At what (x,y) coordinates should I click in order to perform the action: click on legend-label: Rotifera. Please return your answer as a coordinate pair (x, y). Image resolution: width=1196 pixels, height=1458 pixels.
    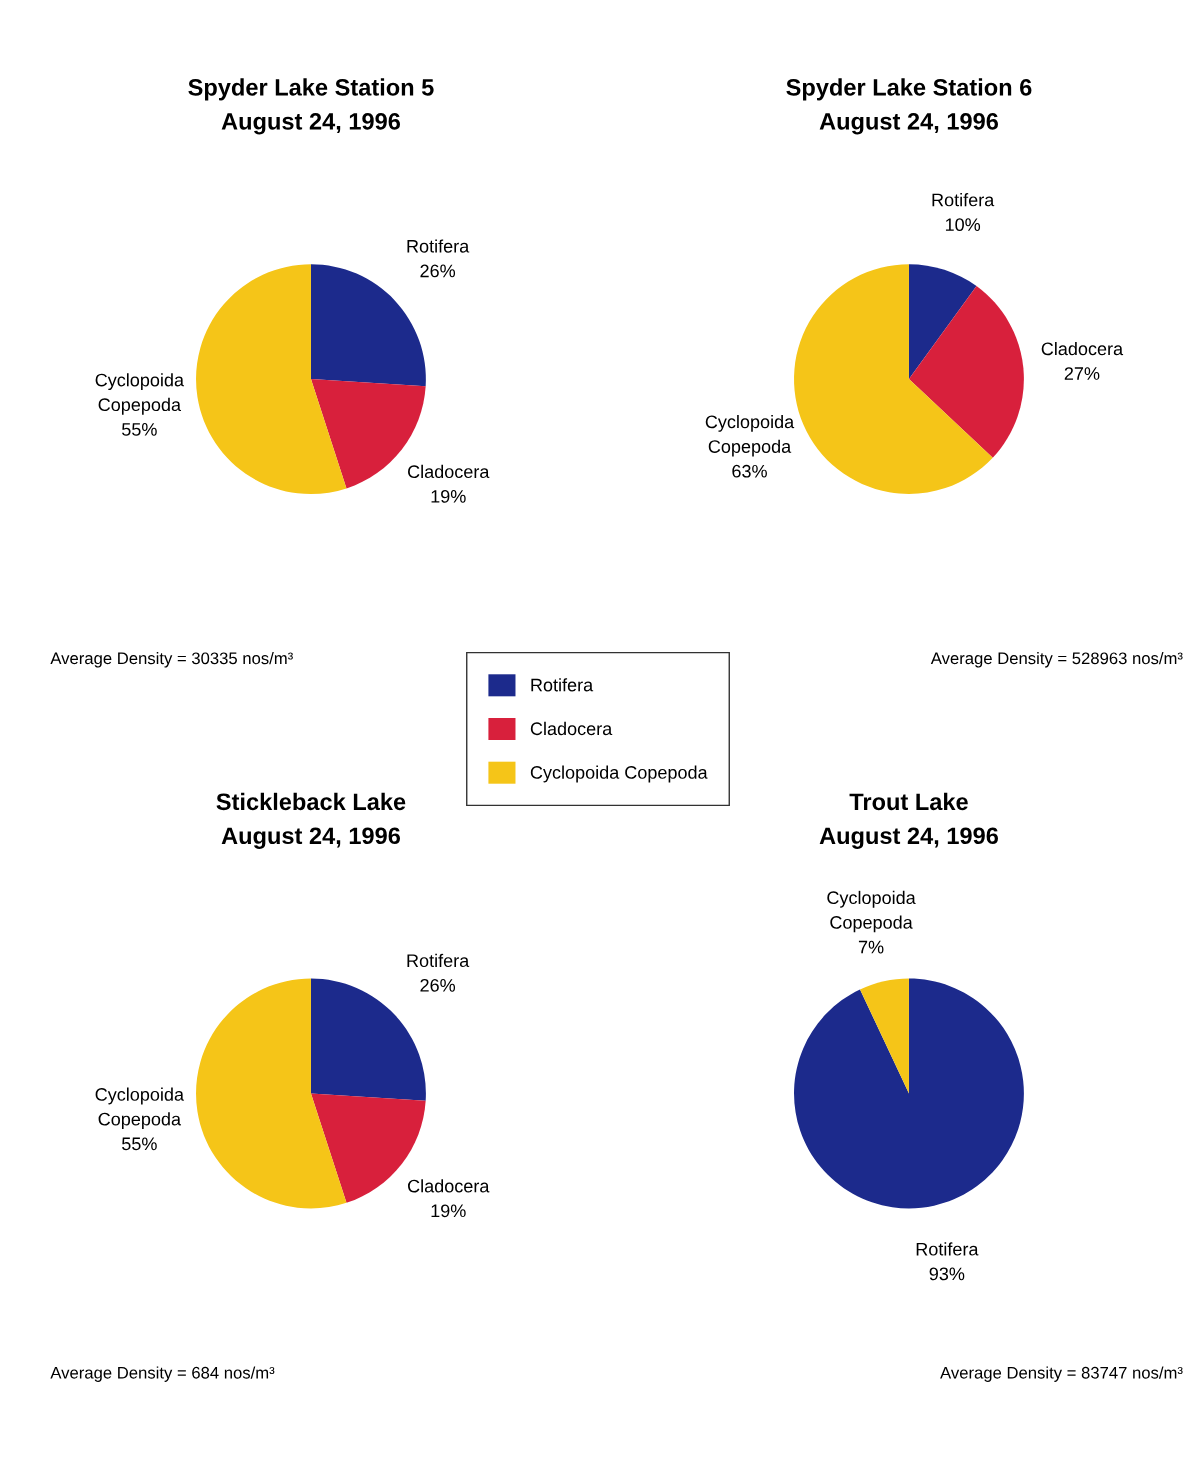
    Looking at the image, I should click on (562, 685).